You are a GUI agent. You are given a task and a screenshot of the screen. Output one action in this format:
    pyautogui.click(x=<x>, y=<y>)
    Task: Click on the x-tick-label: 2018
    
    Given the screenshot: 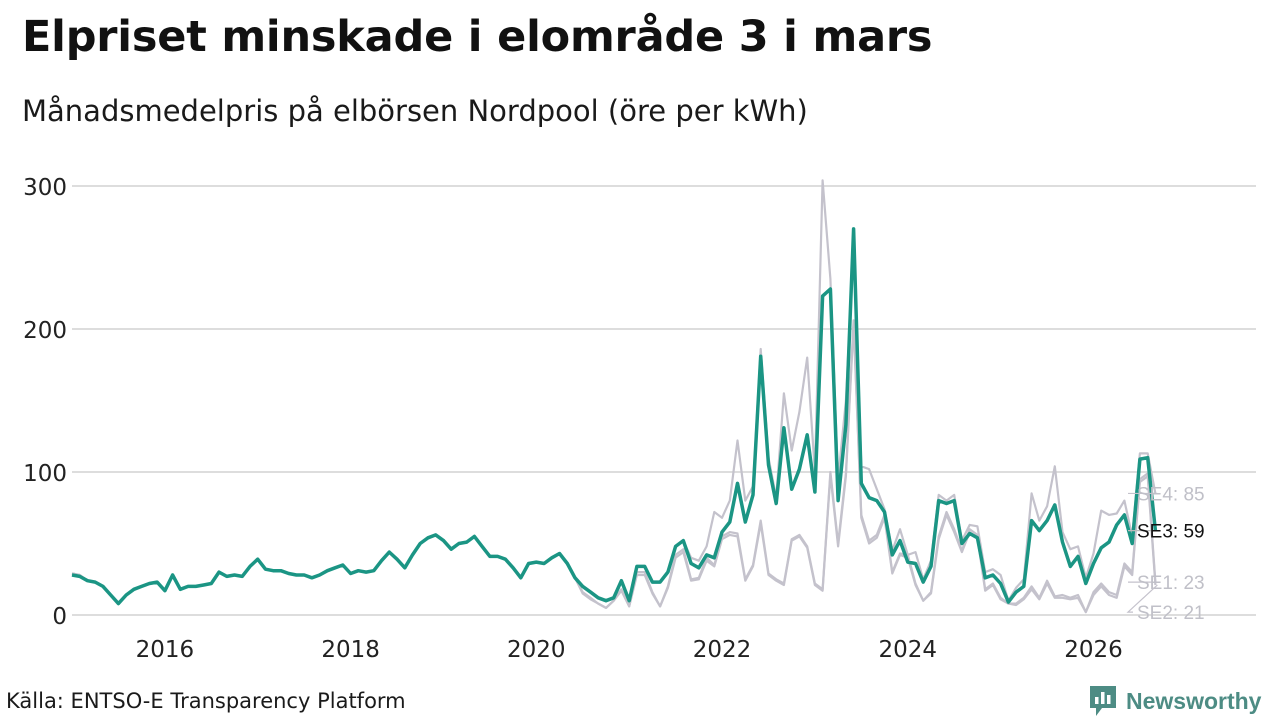 What is the action you would take?
    pyautogui.click(x=350, y=650)
    